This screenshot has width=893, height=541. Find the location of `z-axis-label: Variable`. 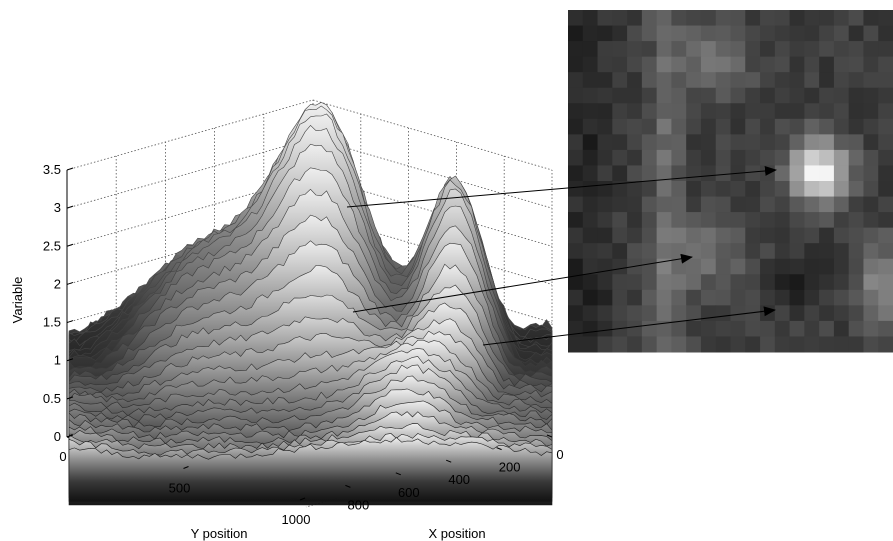

z-axis-label: Variable is located at coordinates (17, 300).